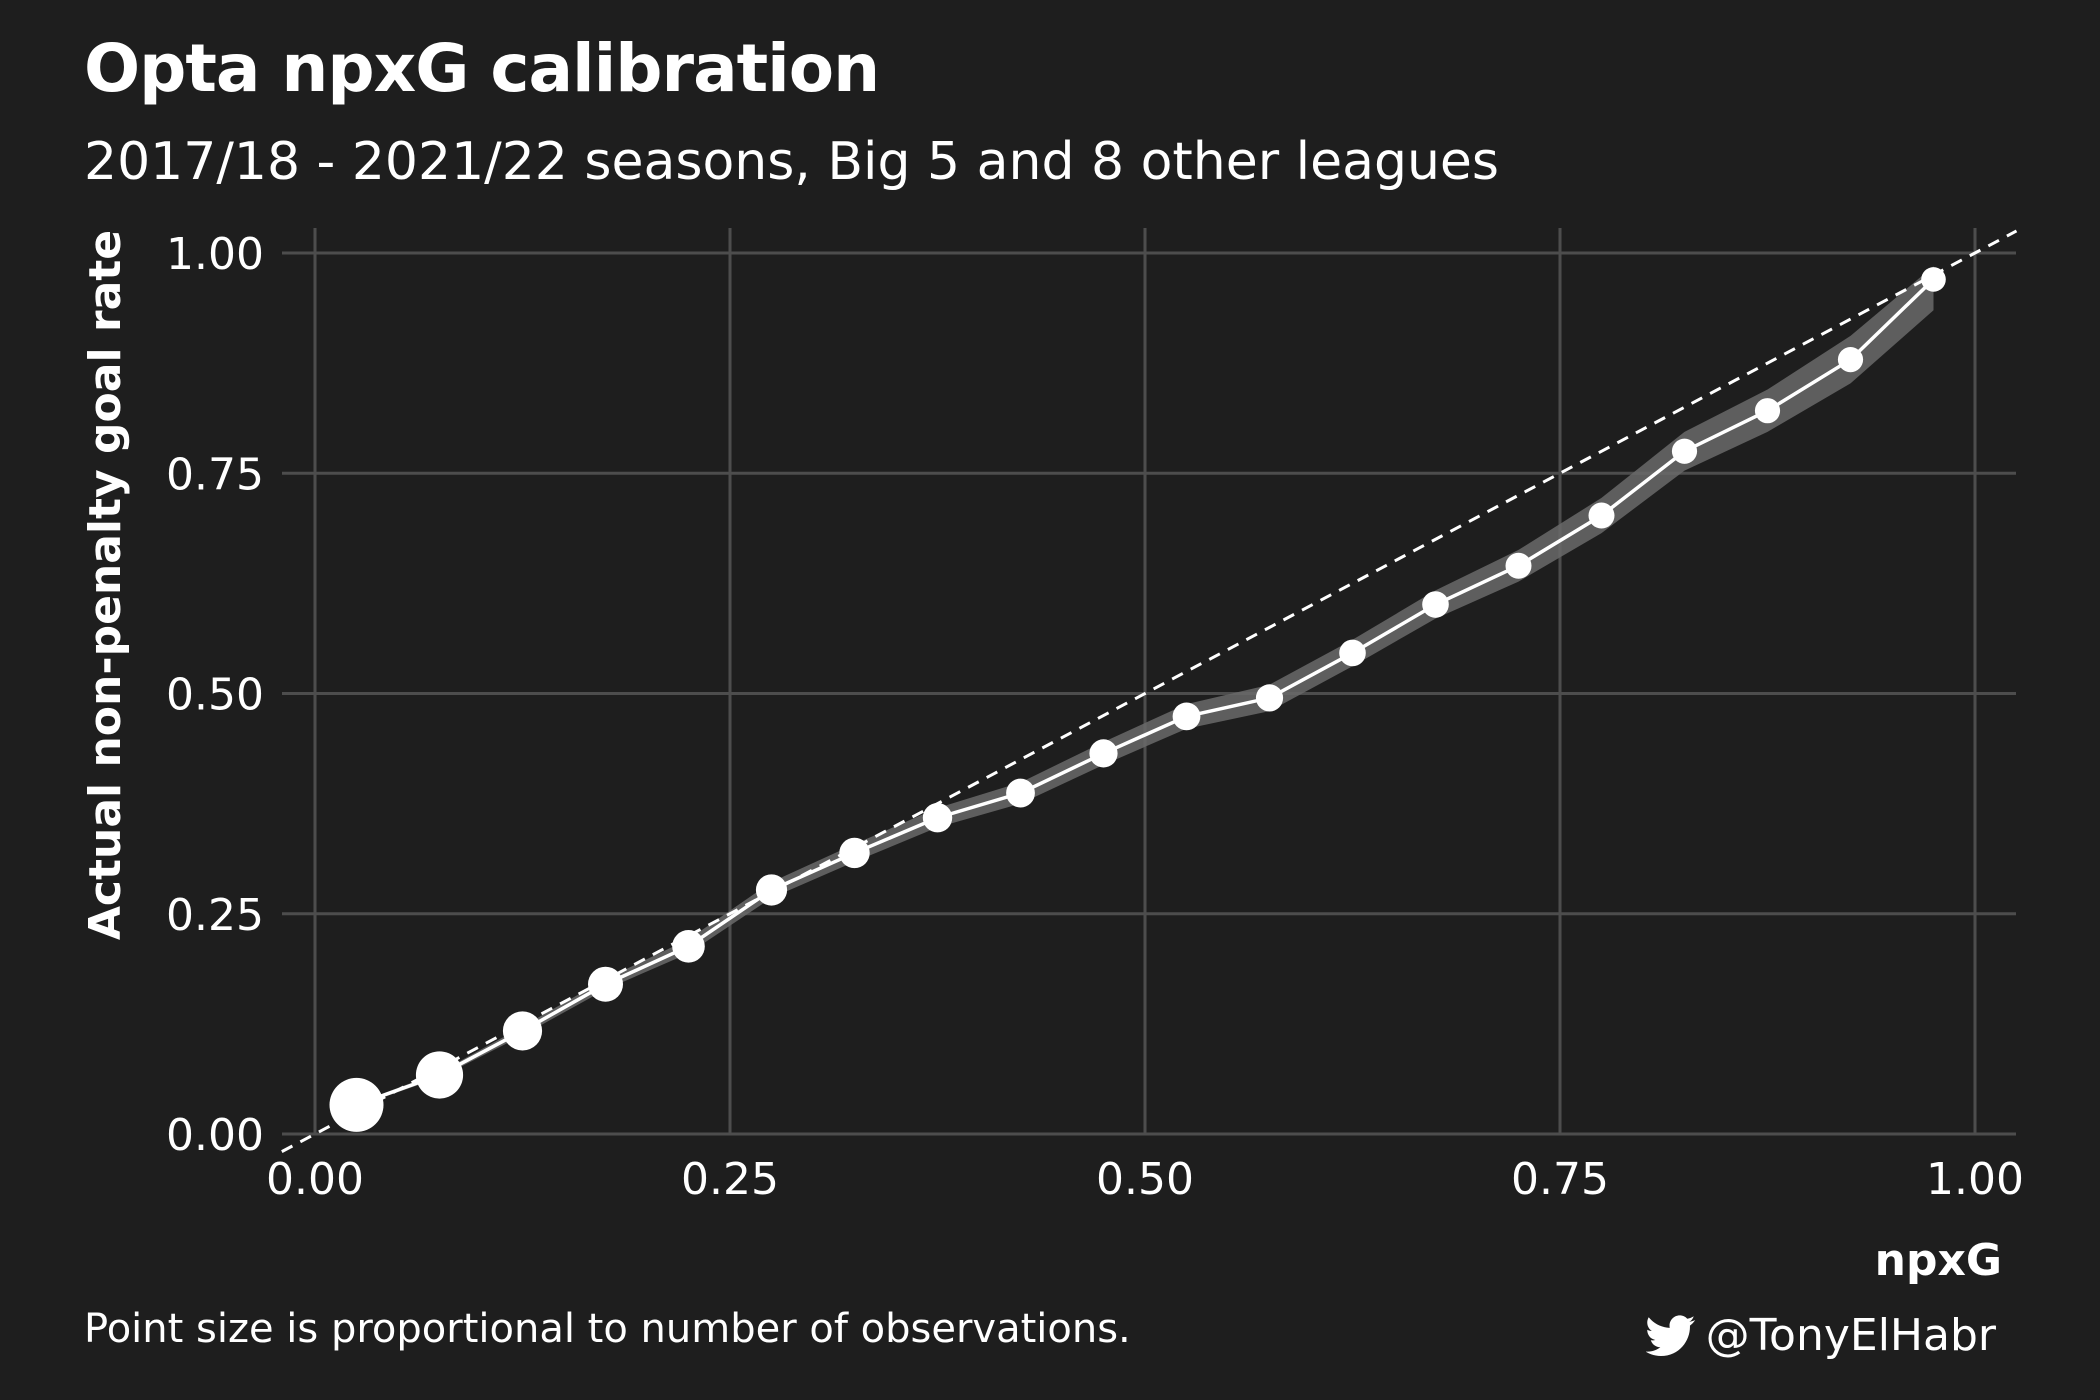  I want to click on x-tick-label: 0.00, so click(315, 1179).